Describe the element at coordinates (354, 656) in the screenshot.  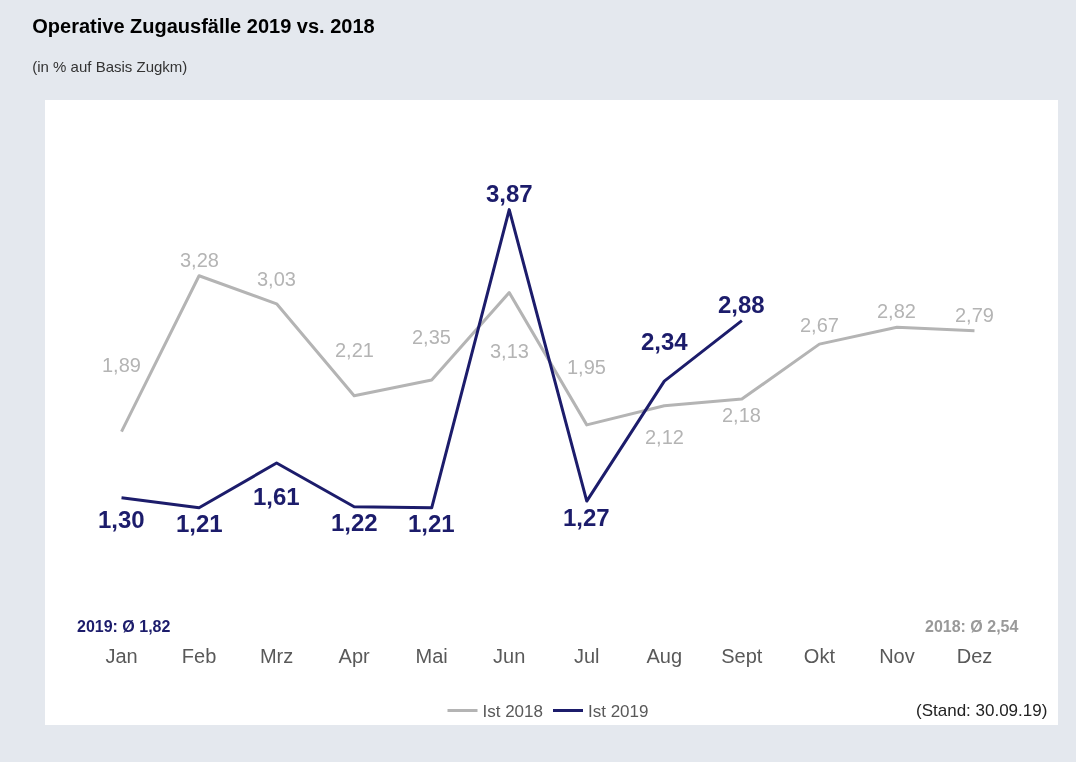
I see `x-tick-label: Apr` at that location.